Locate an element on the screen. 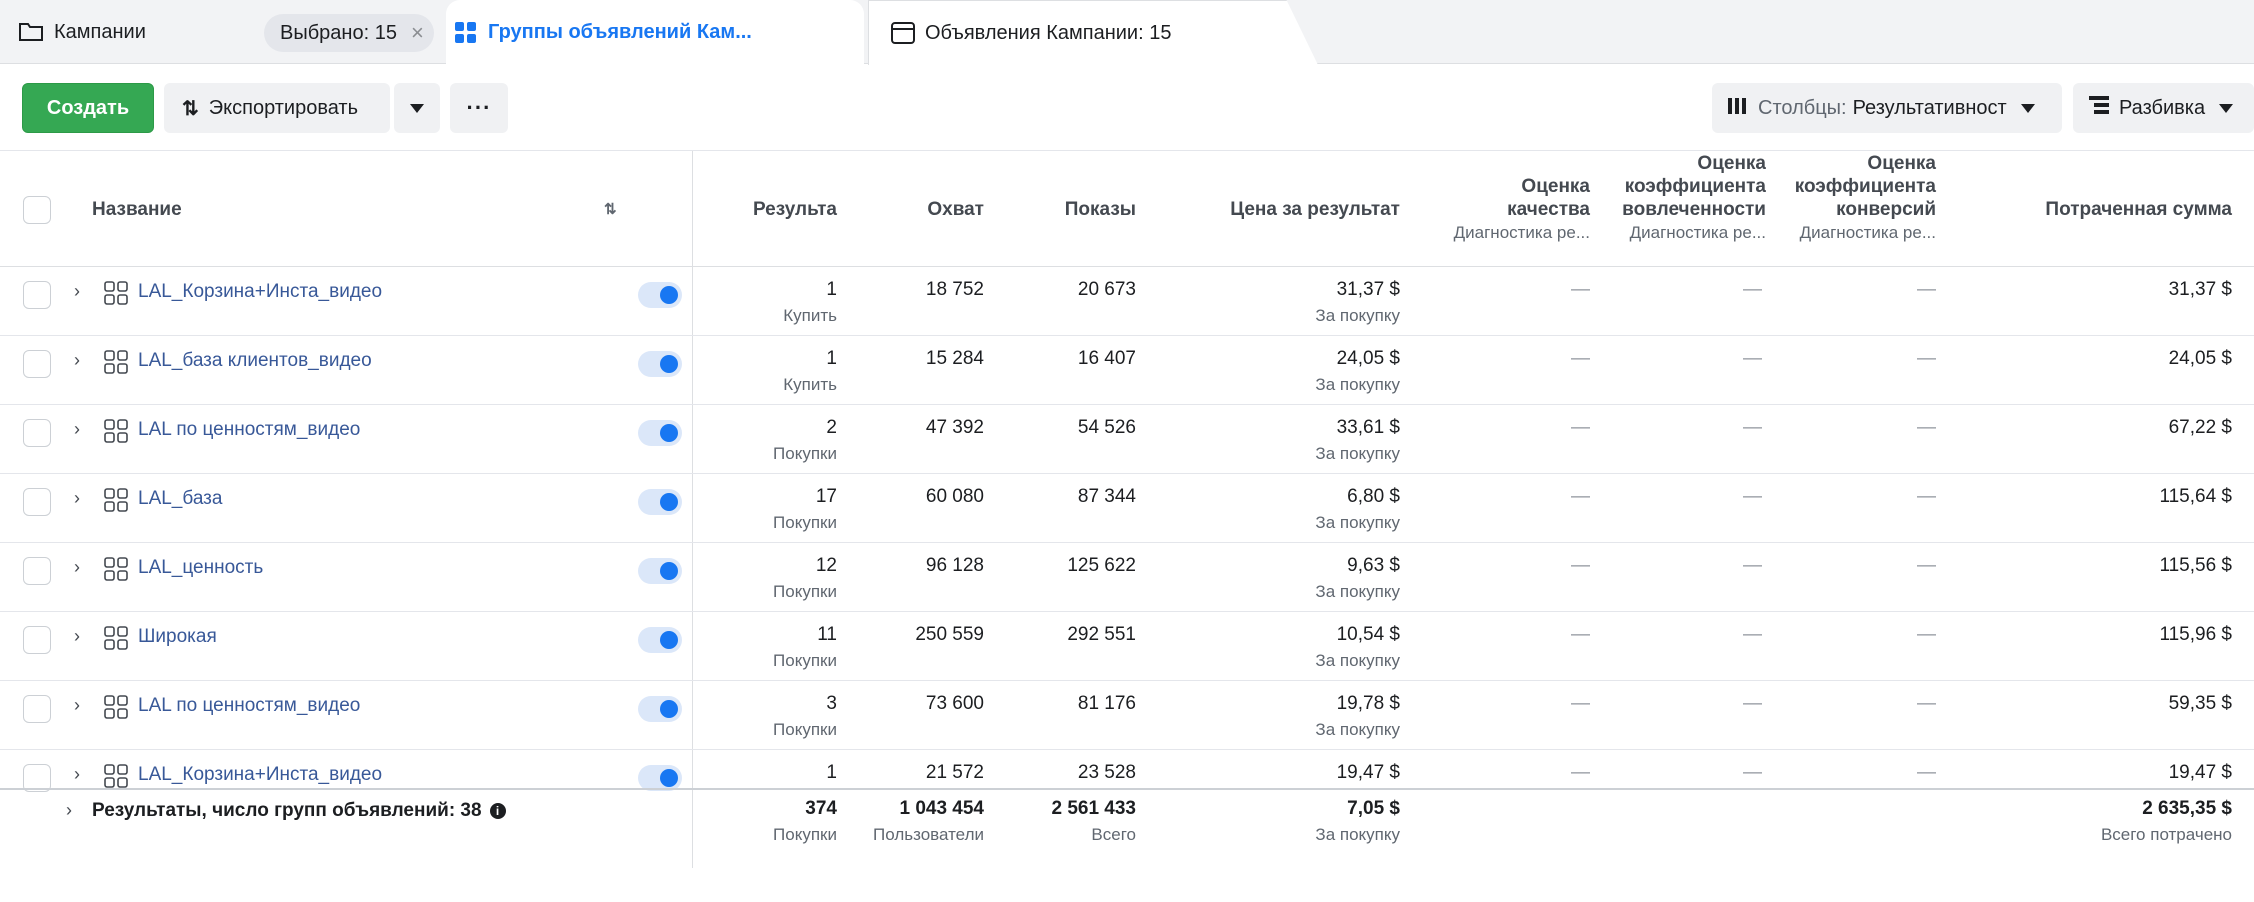 The image size is (2254, 902). results-value: 1 is located at coordinates (831, 358).